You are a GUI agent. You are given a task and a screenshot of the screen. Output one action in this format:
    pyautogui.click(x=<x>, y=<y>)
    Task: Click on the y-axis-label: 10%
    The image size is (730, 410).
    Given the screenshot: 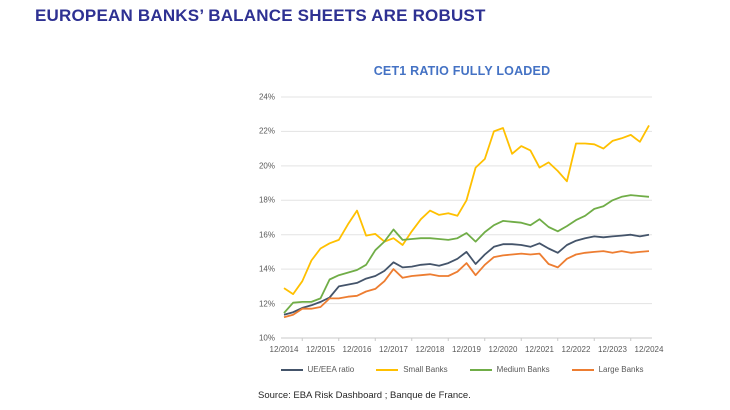 What is the action you would take?
    pyautogui.click(x=266, y=338)
    